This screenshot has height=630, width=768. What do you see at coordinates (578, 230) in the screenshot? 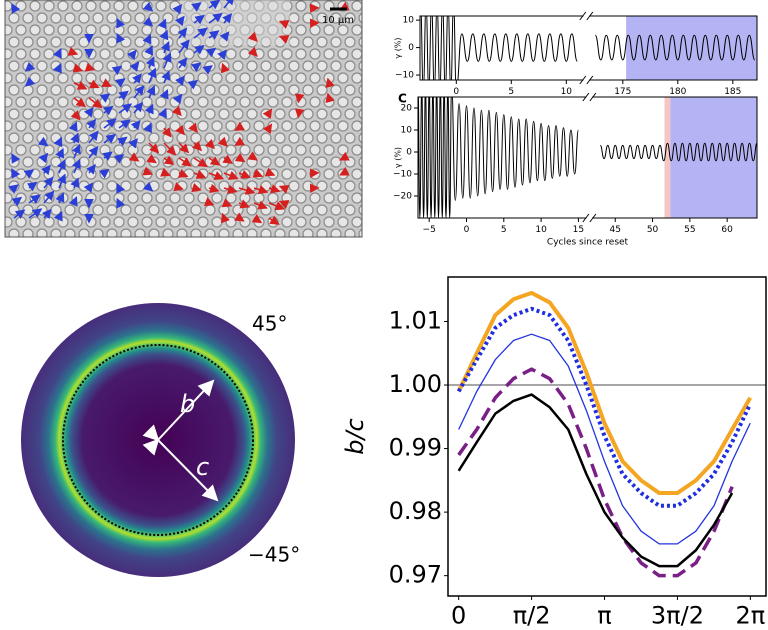
I see `x-tick-label: 15` at bounding box center [578, 230].